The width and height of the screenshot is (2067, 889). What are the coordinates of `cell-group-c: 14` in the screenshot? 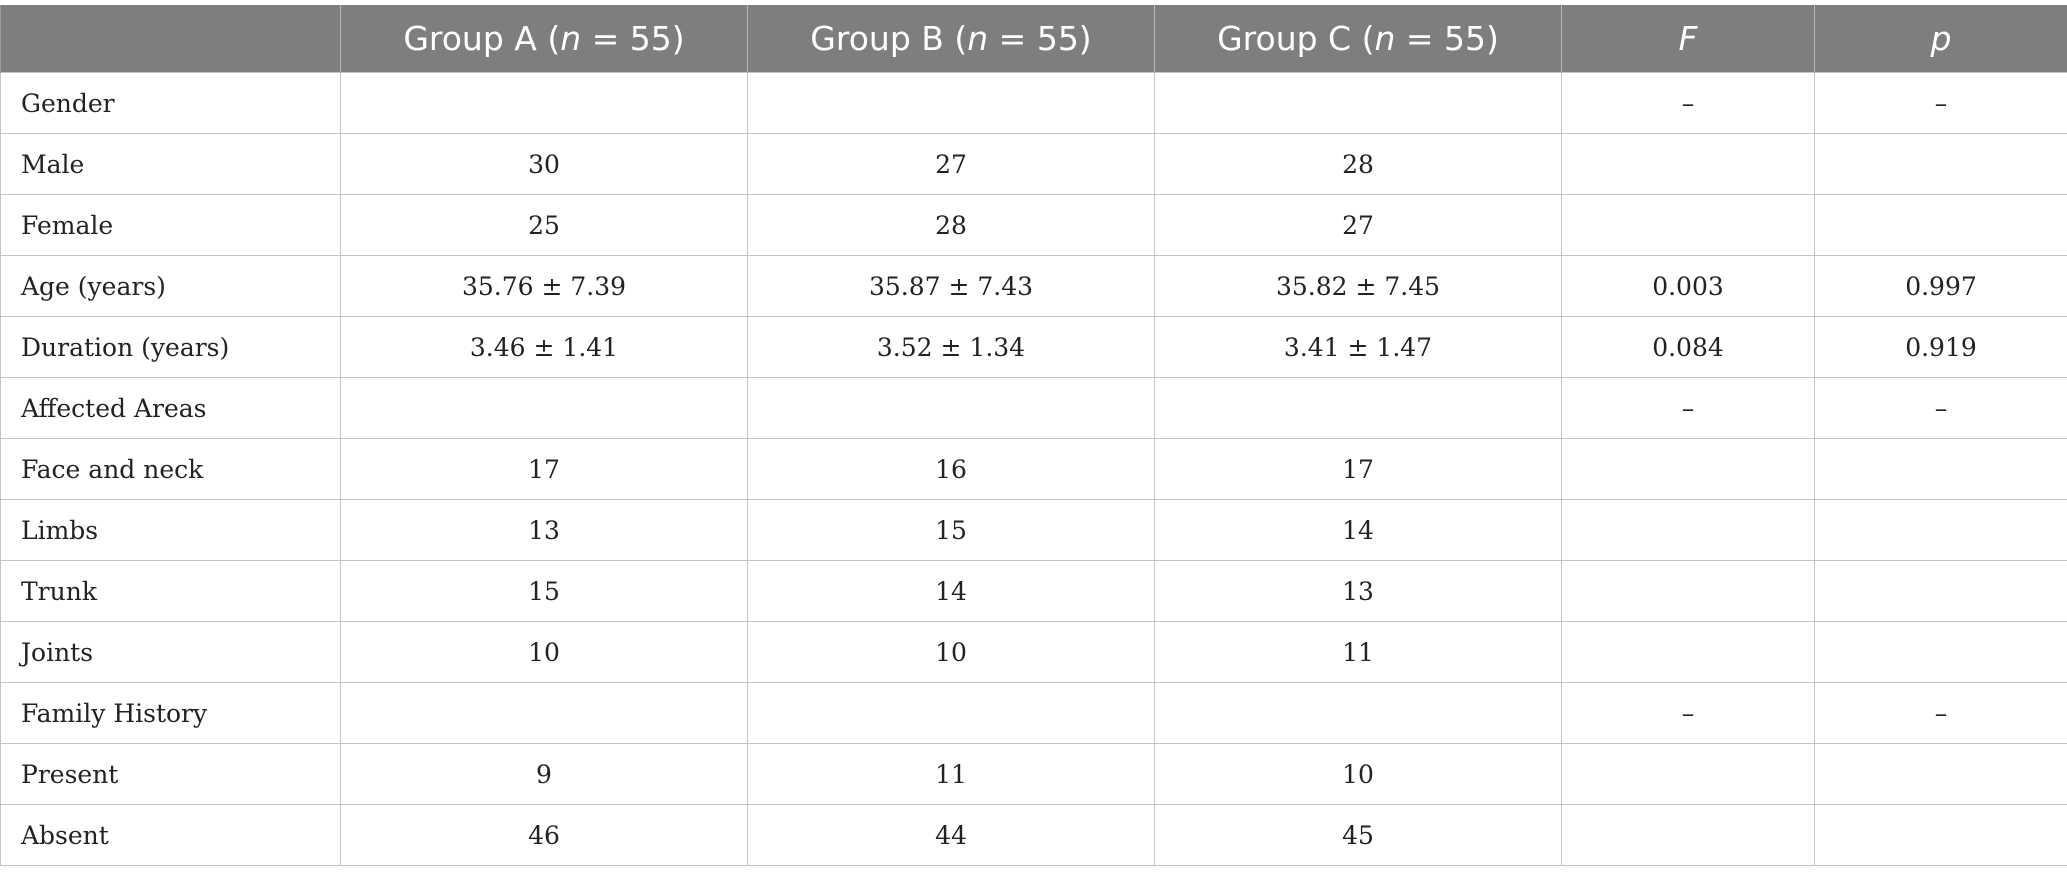 It's located at (1358, 530).